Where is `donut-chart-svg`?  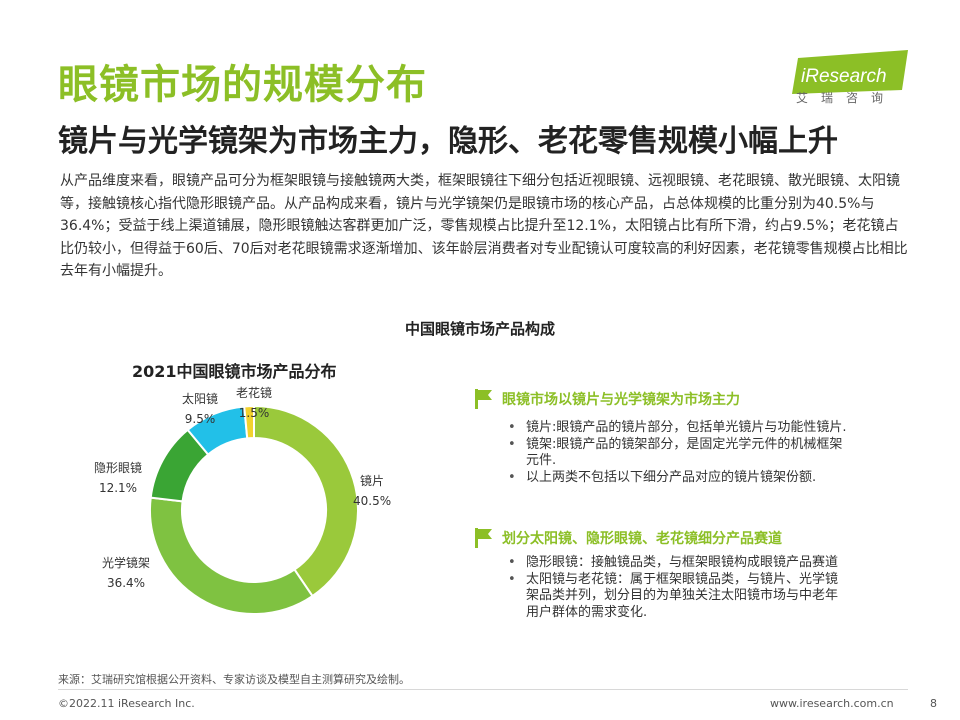 donut-chart-svg is located at coordinates (254, 509).